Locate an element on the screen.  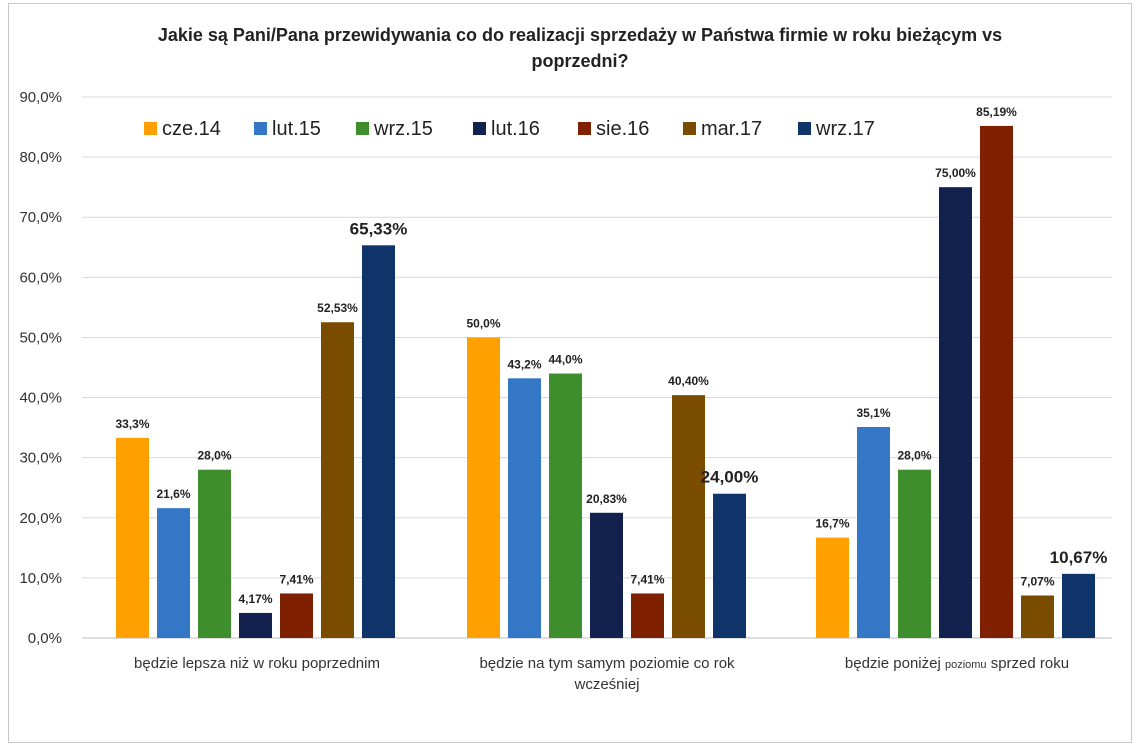
y-tick-label: 30,0% is located at coordinates (40, 458).